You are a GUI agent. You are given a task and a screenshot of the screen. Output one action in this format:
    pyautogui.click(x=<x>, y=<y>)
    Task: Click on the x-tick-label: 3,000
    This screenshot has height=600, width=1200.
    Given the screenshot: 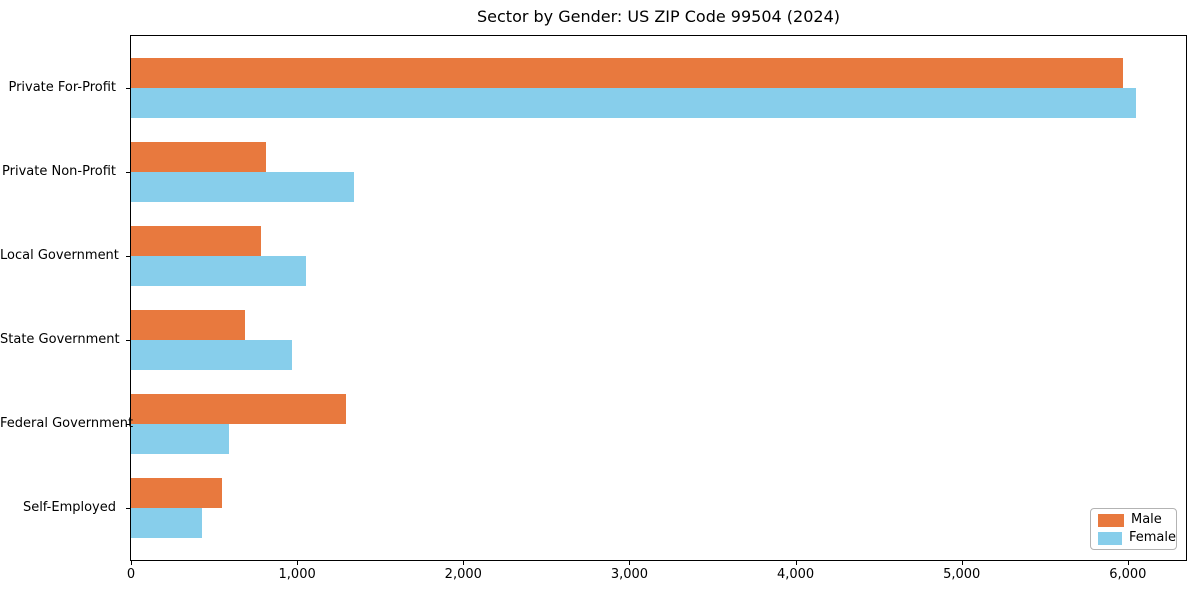 What is the action you would take?
    pyautogui.click(x=629, y=574)
    